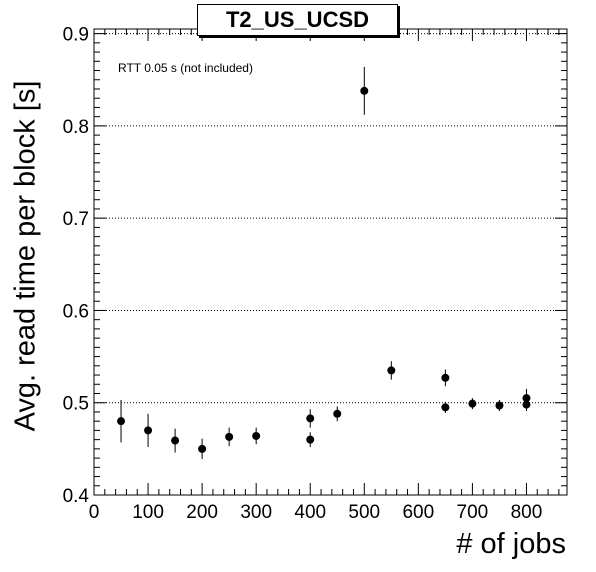 The height and width of the screenshot is (572, 596). What do you see at coordinates (76, 404) in the screenshot?
I see `y-tick-label: 0.5` at bounding box center [76, 404].